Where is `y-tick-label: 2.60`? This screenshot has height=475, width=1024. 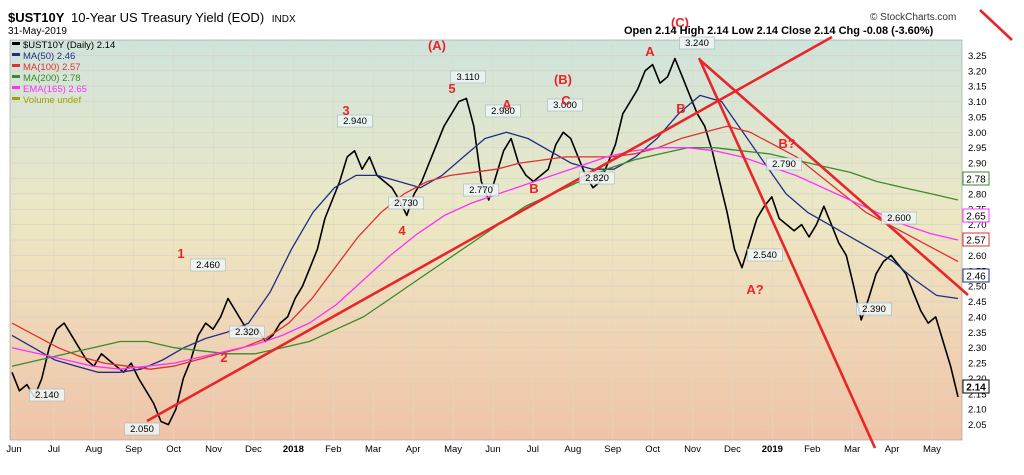 y-tick-label: 2.60 is located at coordinates (977, 256).